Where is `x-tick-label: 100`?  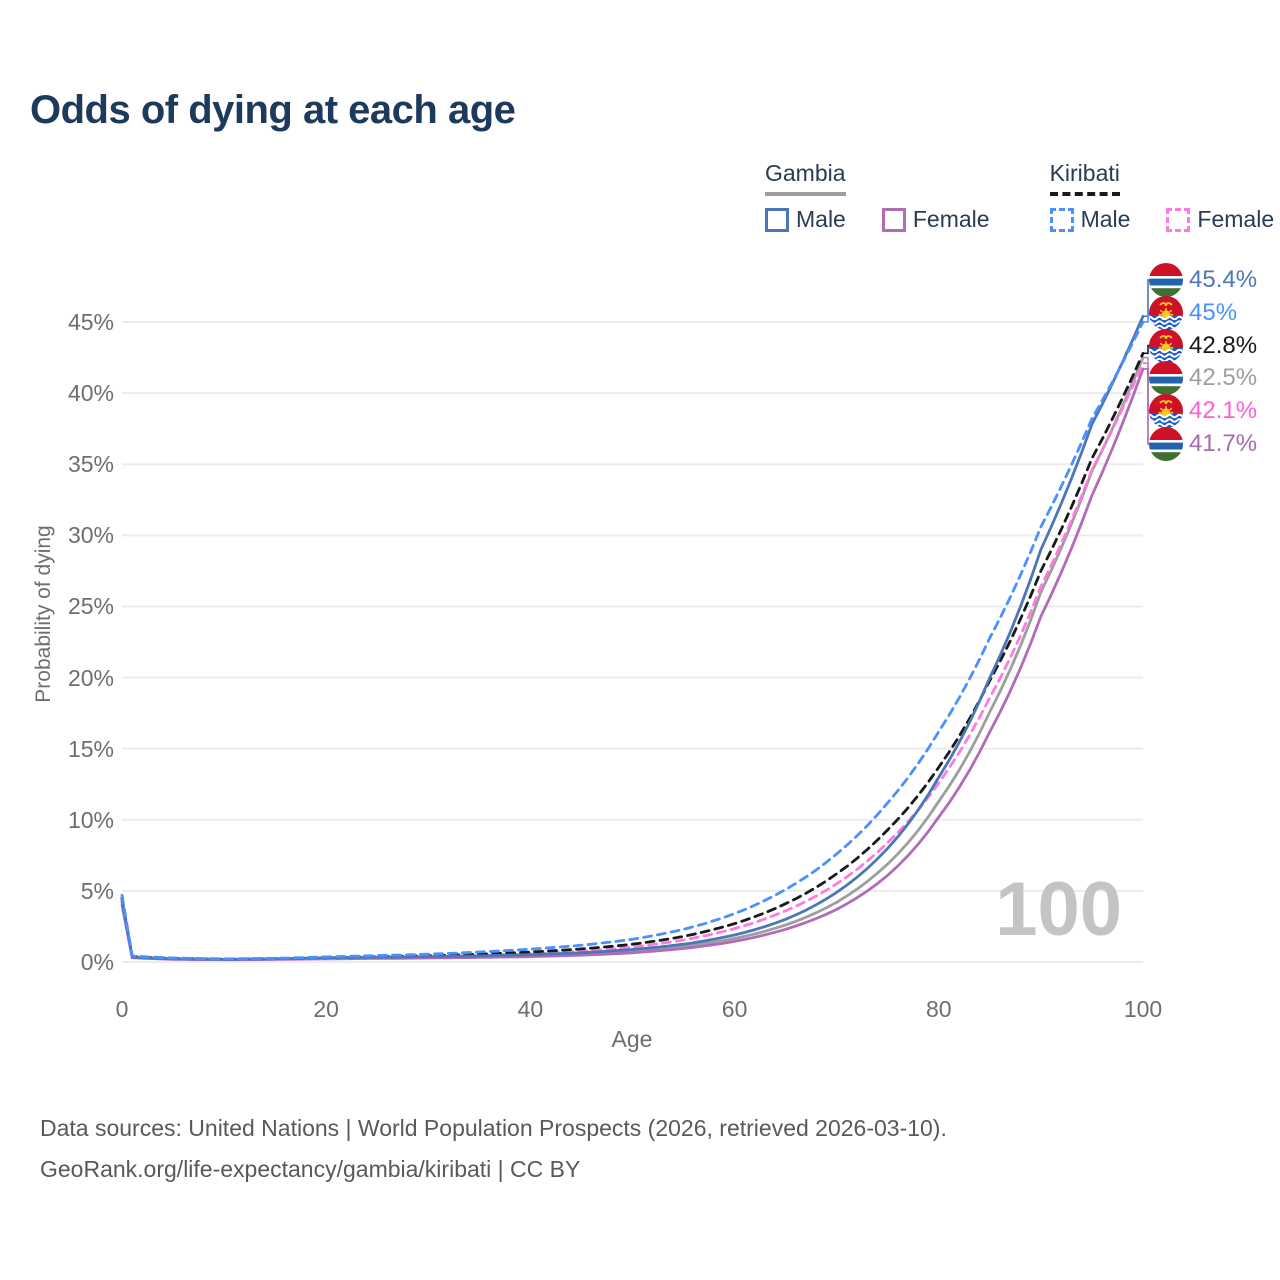
x-tick-label: 100 is located at coordinates (1143, 1009).